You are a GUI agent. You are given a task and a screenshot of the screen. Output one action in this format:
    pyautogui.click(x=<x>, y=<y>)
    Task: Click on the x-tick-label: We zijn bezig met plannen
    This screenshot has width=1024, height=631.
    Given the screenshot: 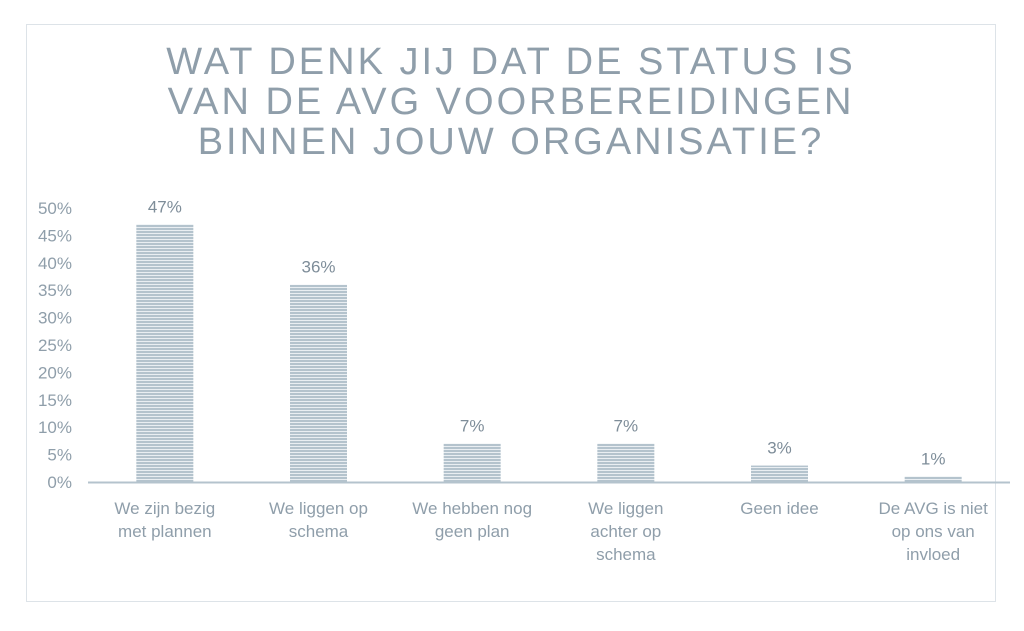 What is the action you would take?
    pyautogui.click(x=164, y=520)
    